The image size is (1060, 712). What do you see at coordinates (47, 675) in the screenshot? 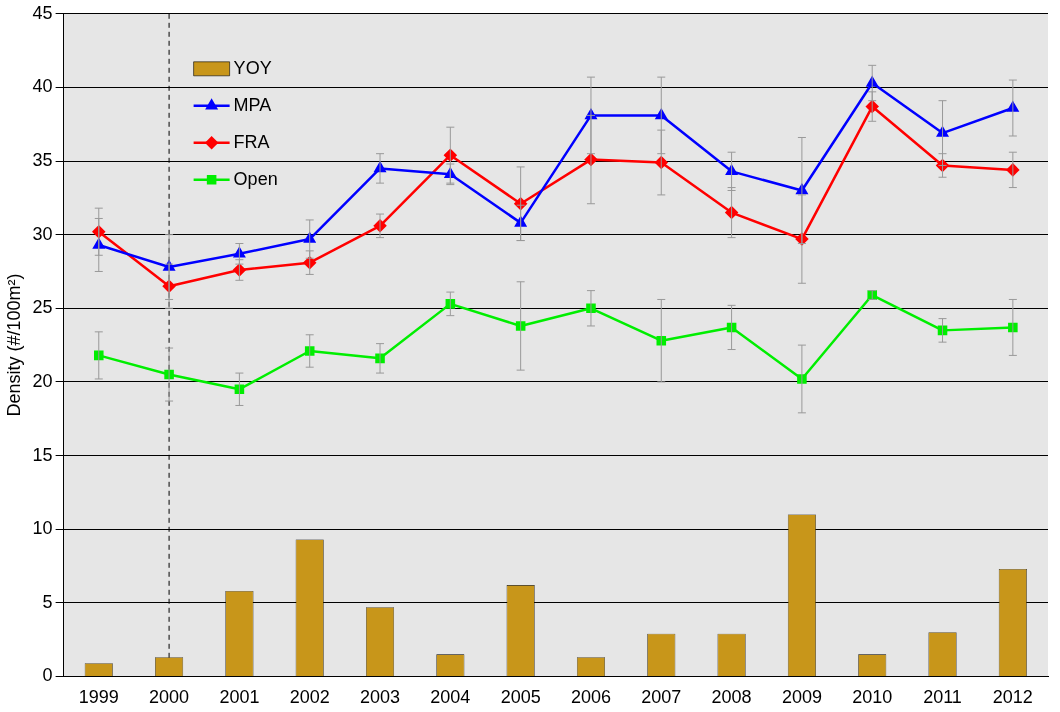
I see `y-tick-label: 0` at bounding box center [47, 675].